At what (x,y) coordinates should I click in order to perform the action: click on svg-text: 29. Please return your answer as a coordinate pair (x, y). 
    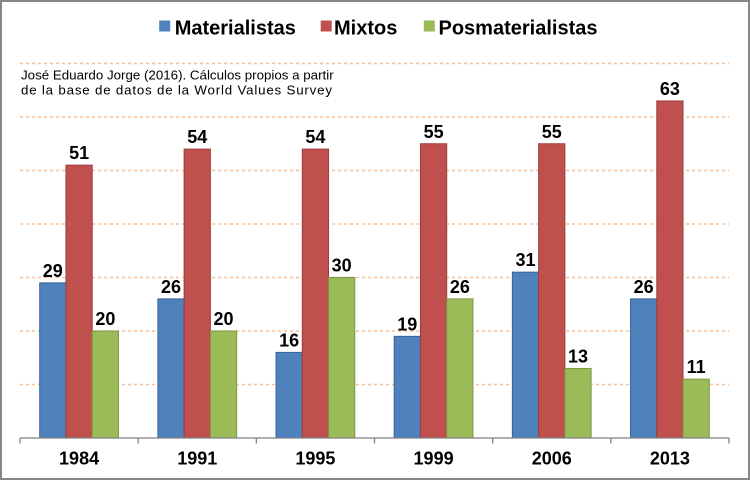
    Looking at the image, I should click on (53, 271).